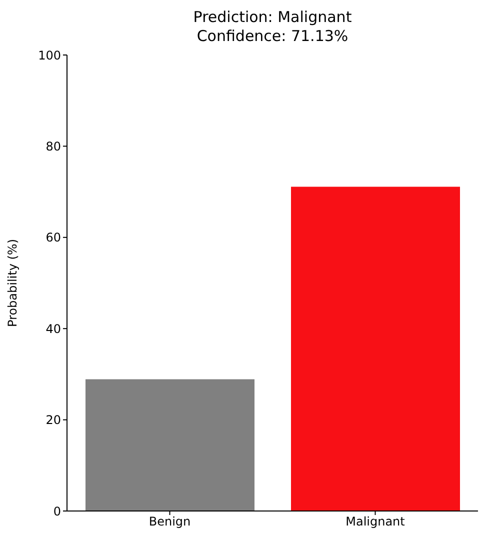  What do you see at coordinates (53, 329) in the screenshot?
I see `y-tick-label: 40` at bounding box center [53, 329].